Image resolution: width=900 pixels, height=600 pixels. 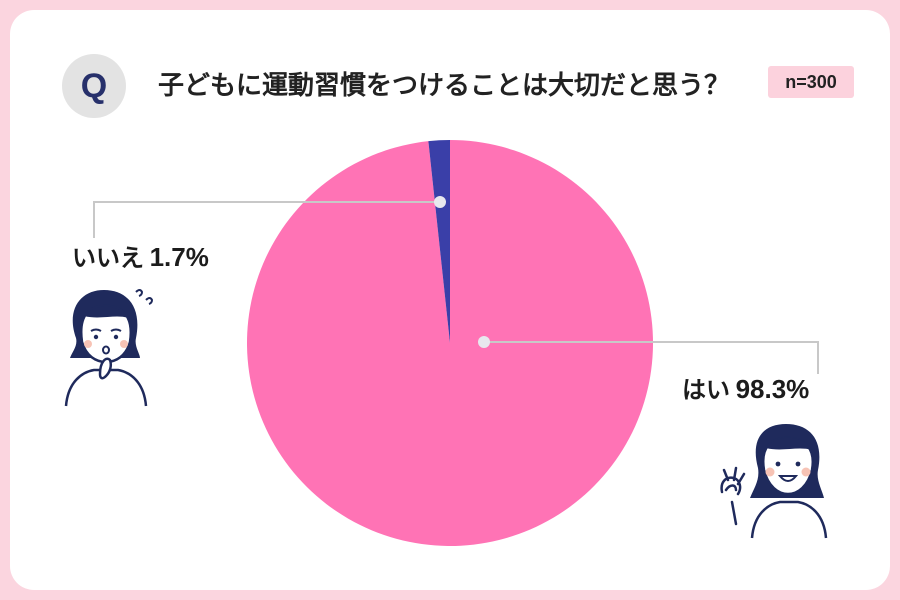 I want to click on pie-slice-no, so click(x=439, y=241).